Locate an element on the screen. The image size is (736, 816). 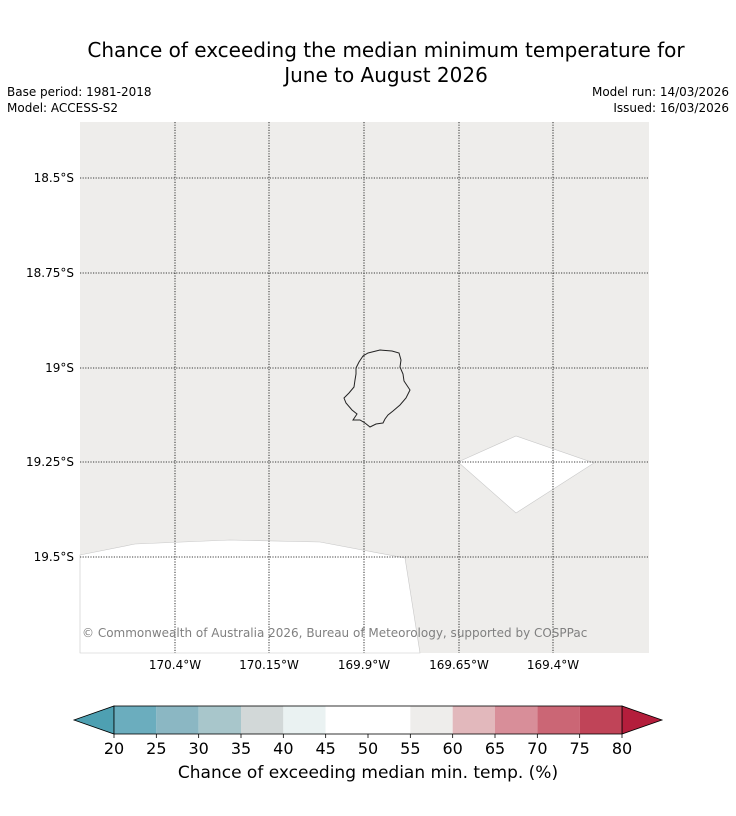
colorbar-tick-label: 60 is located at coordinates (452, 748).